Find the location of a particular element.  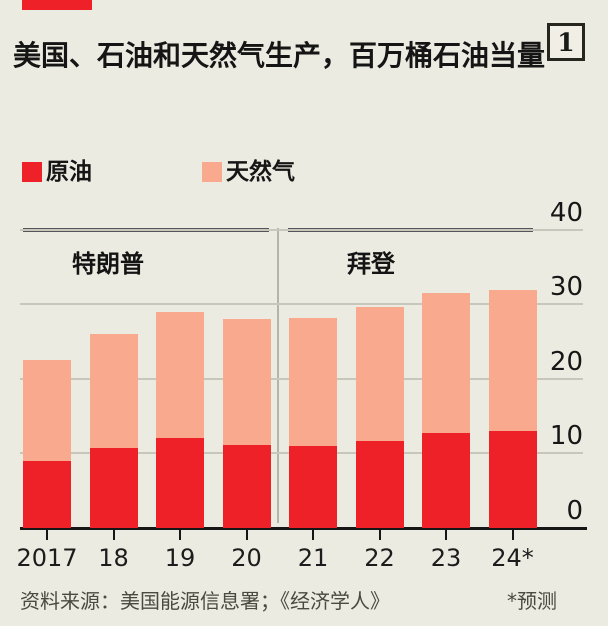

x-axis-label-2017: 2017 is located at coordinates (47, 558).